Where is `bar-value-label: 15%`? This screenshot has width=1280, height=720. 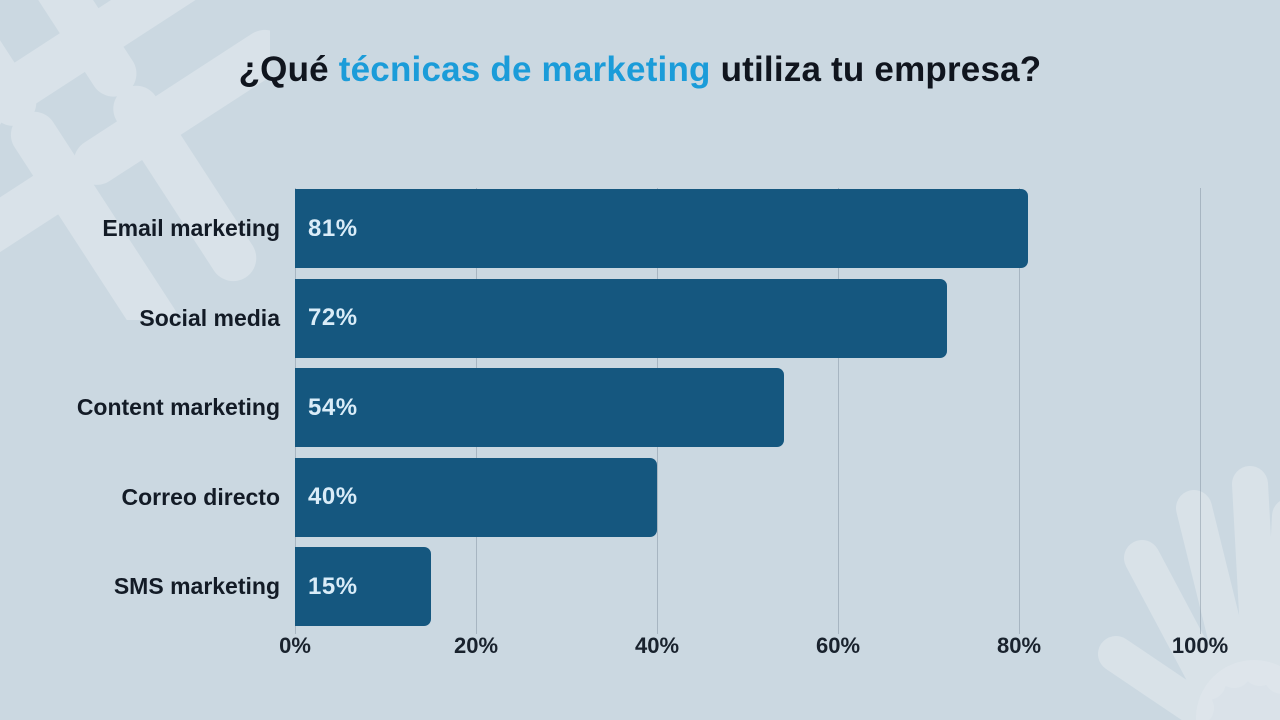
bar-value-label: 15% is located at coordinates (333, 586).